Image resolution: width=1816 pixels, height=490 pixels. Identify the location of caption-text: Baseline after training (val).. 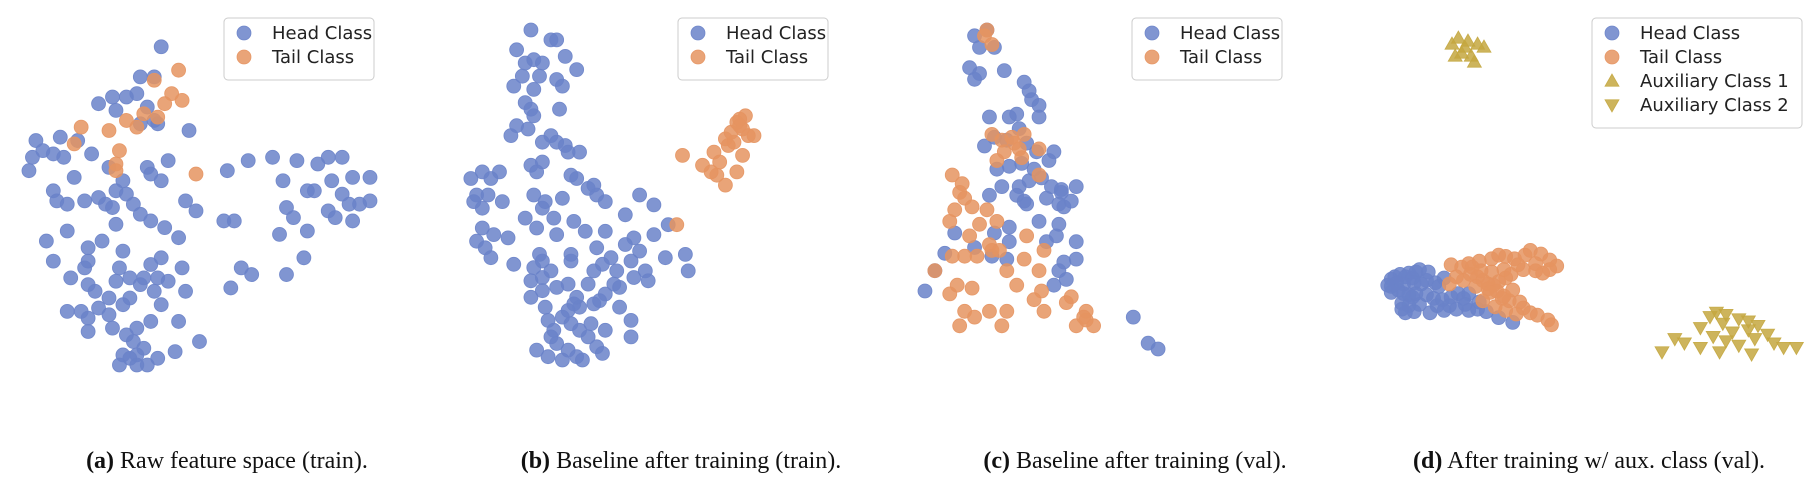
(1151, 461).